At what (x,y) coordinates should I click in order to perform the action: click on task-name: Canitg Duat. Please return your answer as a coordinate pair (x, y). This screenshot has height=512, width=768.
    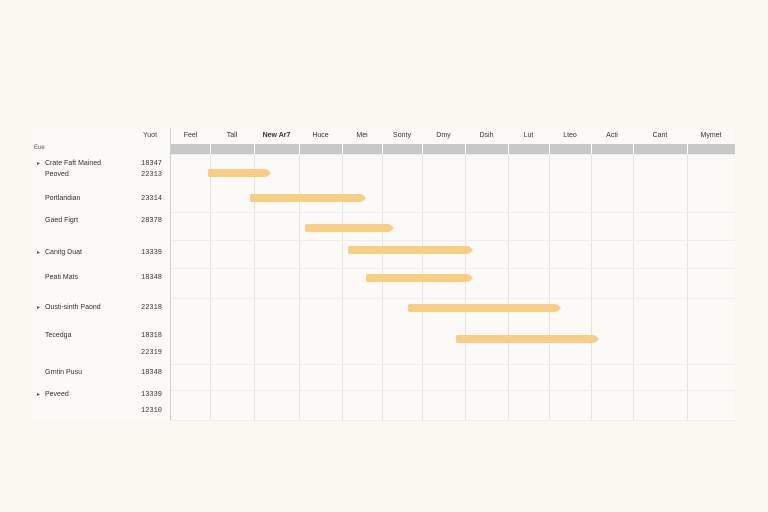
    Looking at the image, I should click on (63, 252).